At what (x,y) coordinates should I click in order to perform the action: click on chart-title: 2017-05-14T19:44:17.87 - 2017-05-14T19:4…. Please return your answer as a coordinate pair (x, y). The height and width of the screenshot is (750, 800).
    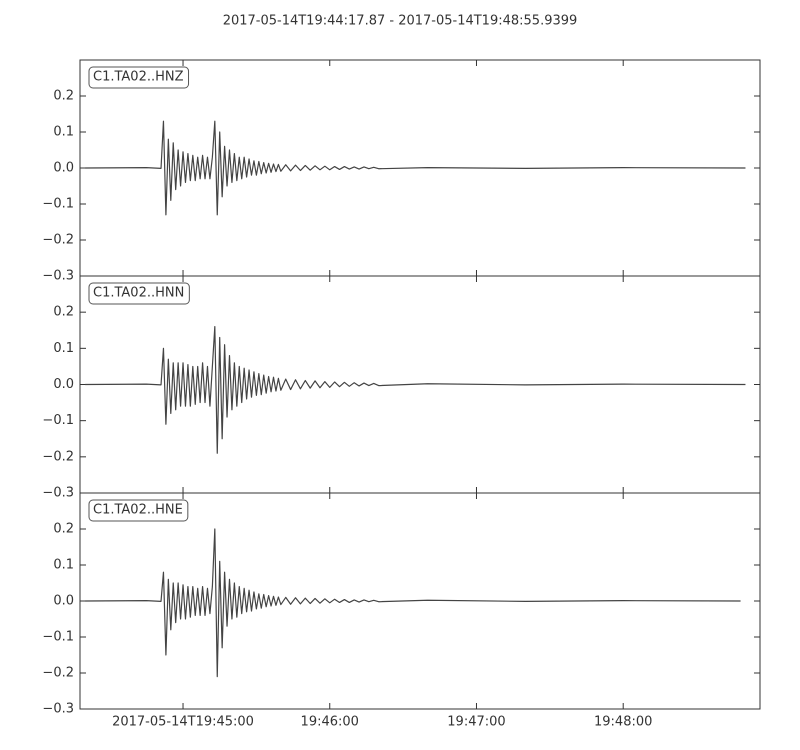
    Looking at the image, I should click on (400, 21).